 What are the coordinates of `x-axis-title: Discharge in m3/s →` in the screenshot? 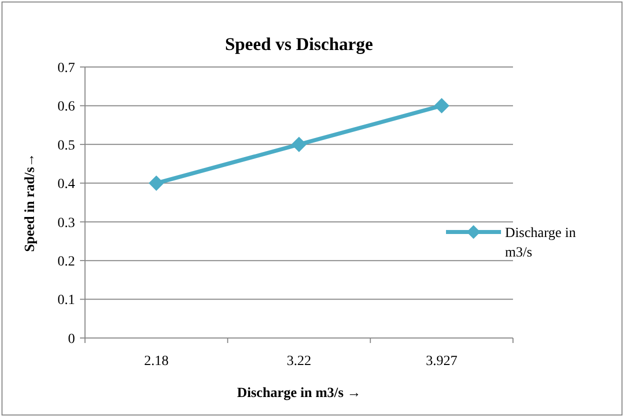 It's located at (299, 393).